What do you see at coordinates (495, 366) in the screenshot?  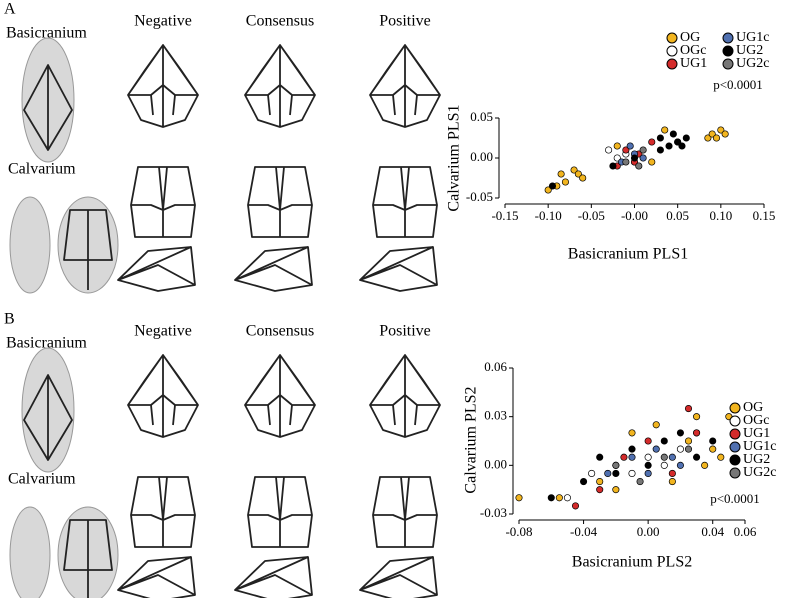 I see `y-tick-label: 0.06` at bounding box center [495, 366].